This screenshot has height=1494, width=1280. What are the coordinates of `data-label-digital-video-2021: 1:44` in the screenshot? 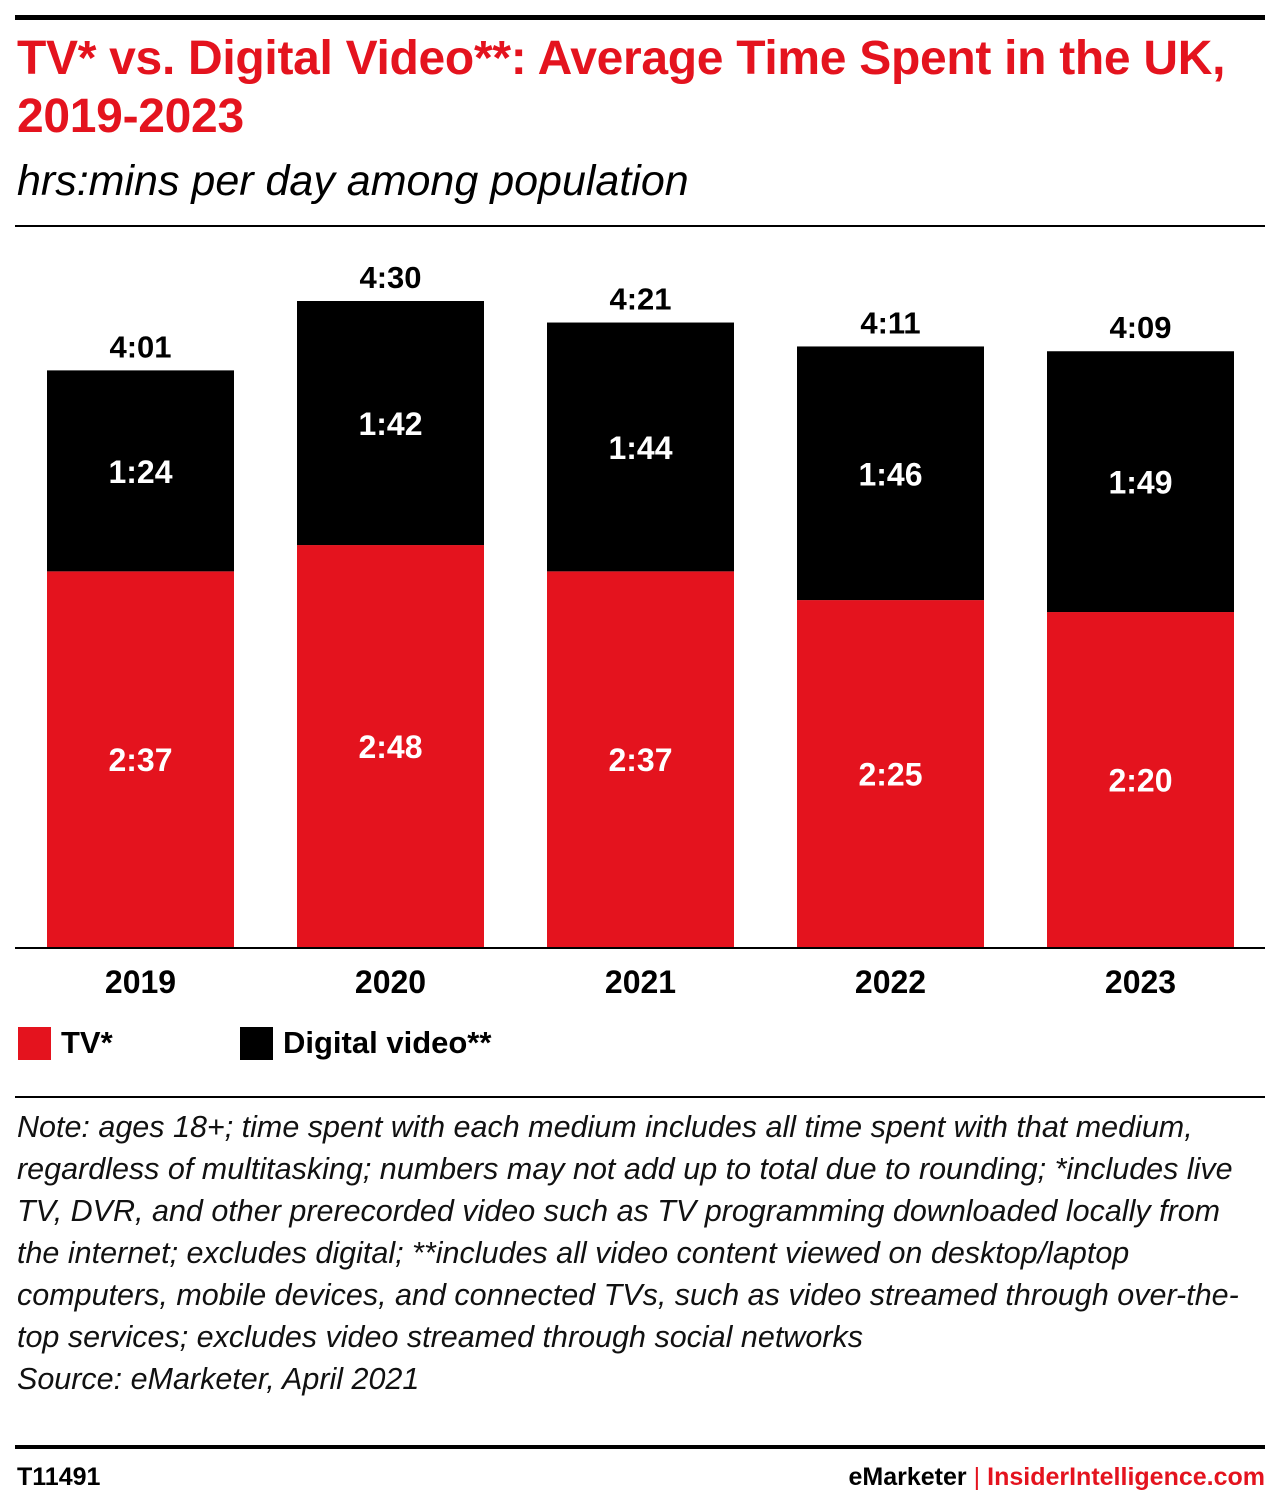 It's located at (640, 448).